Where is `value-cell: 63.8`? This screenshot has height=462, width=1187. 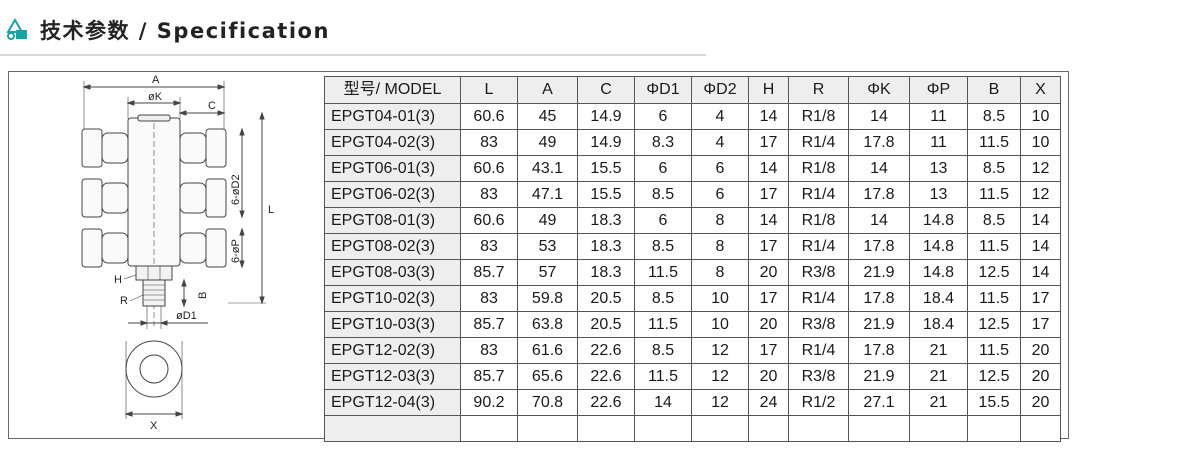
value-cell: 63.8 is located at coordinates (547, 324).